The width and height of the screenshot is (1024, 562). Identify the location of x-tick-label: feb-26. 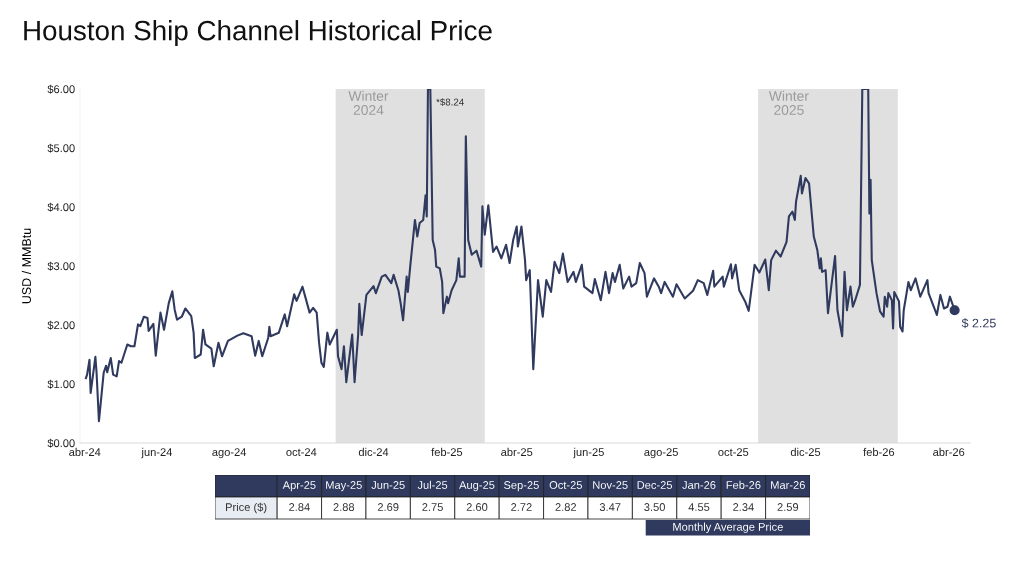
(879, 452).